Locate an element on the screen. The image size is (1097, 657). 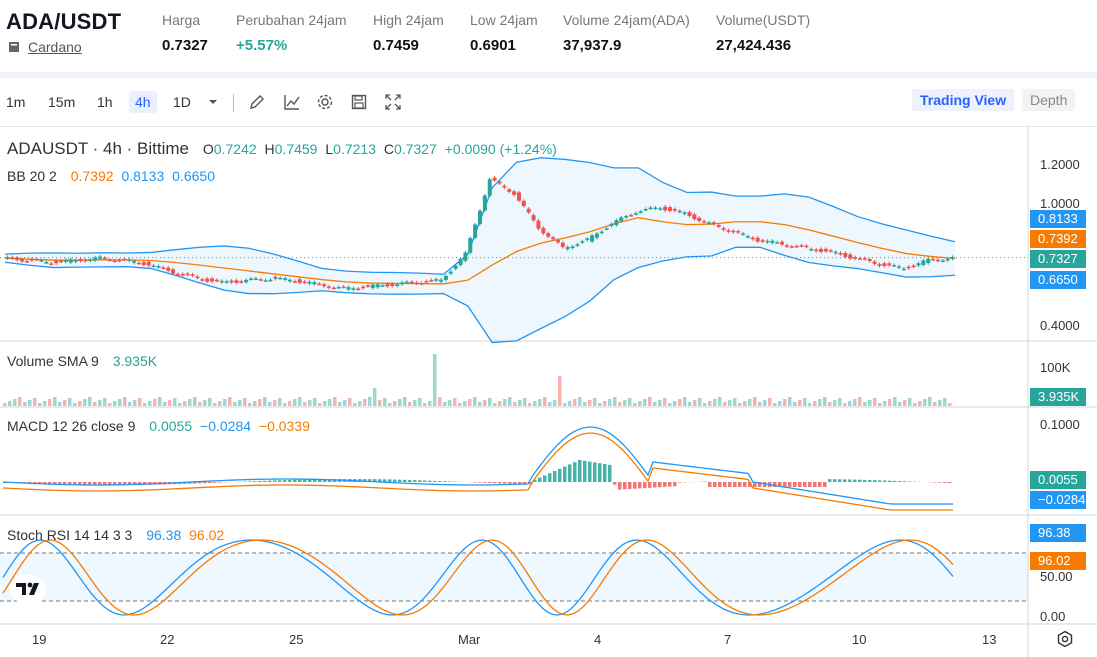
timeframe-1d: 1D is located at coordinates (182, 102).